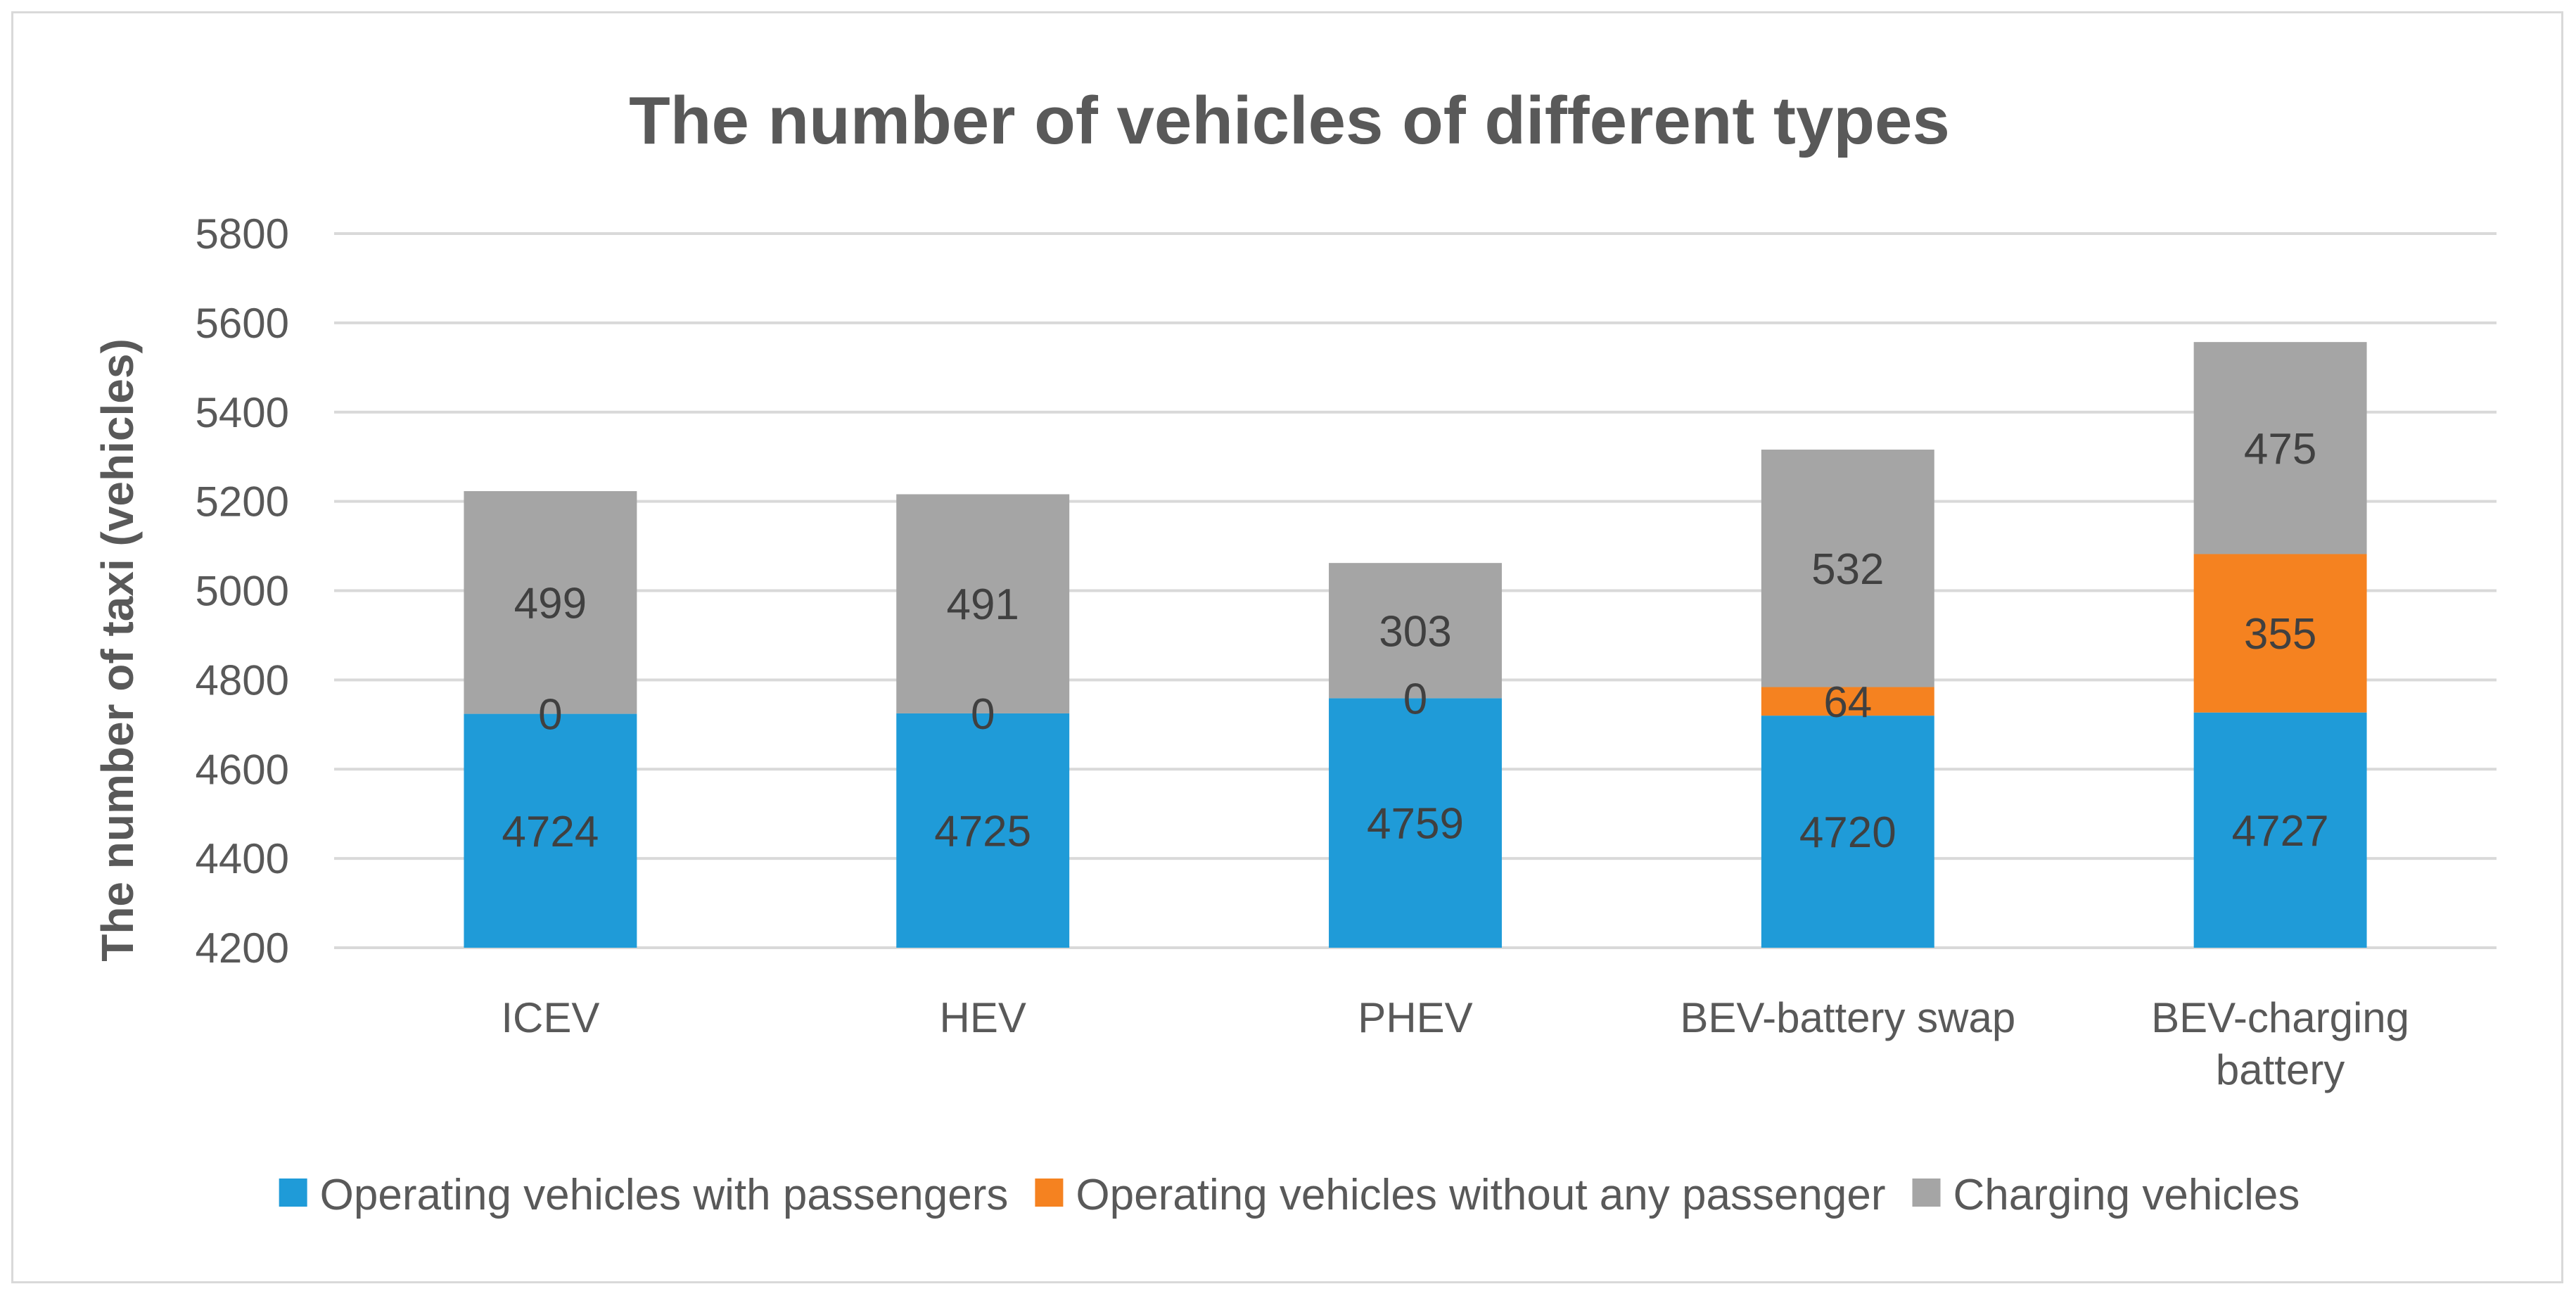  I want to click on data-label: 4725, so click(982, 831).